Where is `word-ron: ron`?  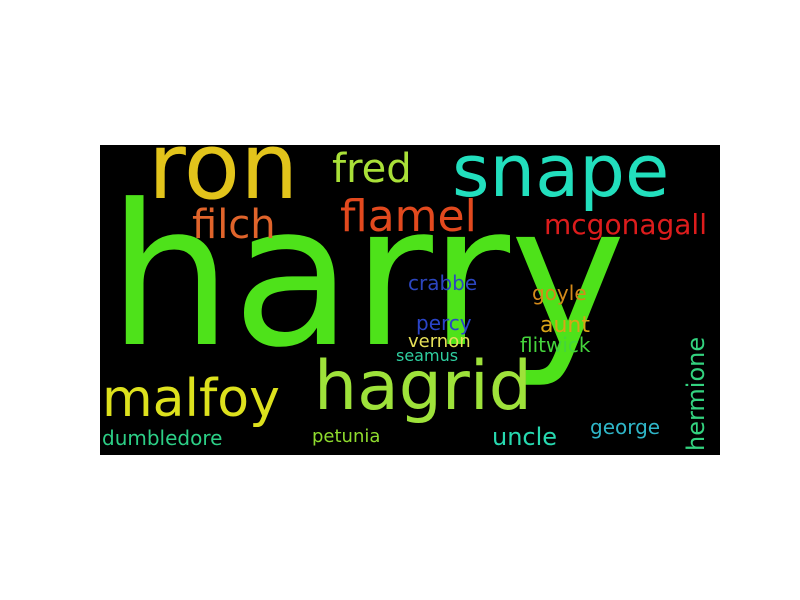 word-ron: ron is located at coordinates (223, 182).